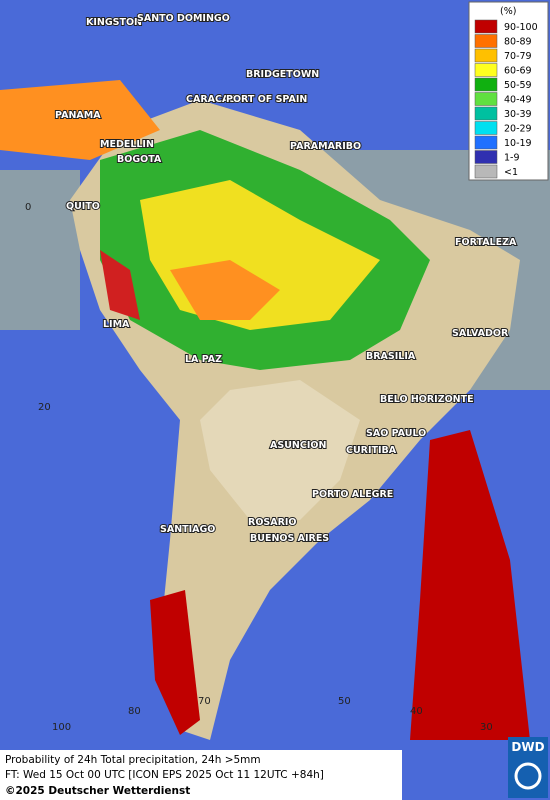 The height and width of the screenshot is (800, 550). Describe the element at coordinates (114, 22) in the screenshot. I see `city-label: KINGSTON` at that location.